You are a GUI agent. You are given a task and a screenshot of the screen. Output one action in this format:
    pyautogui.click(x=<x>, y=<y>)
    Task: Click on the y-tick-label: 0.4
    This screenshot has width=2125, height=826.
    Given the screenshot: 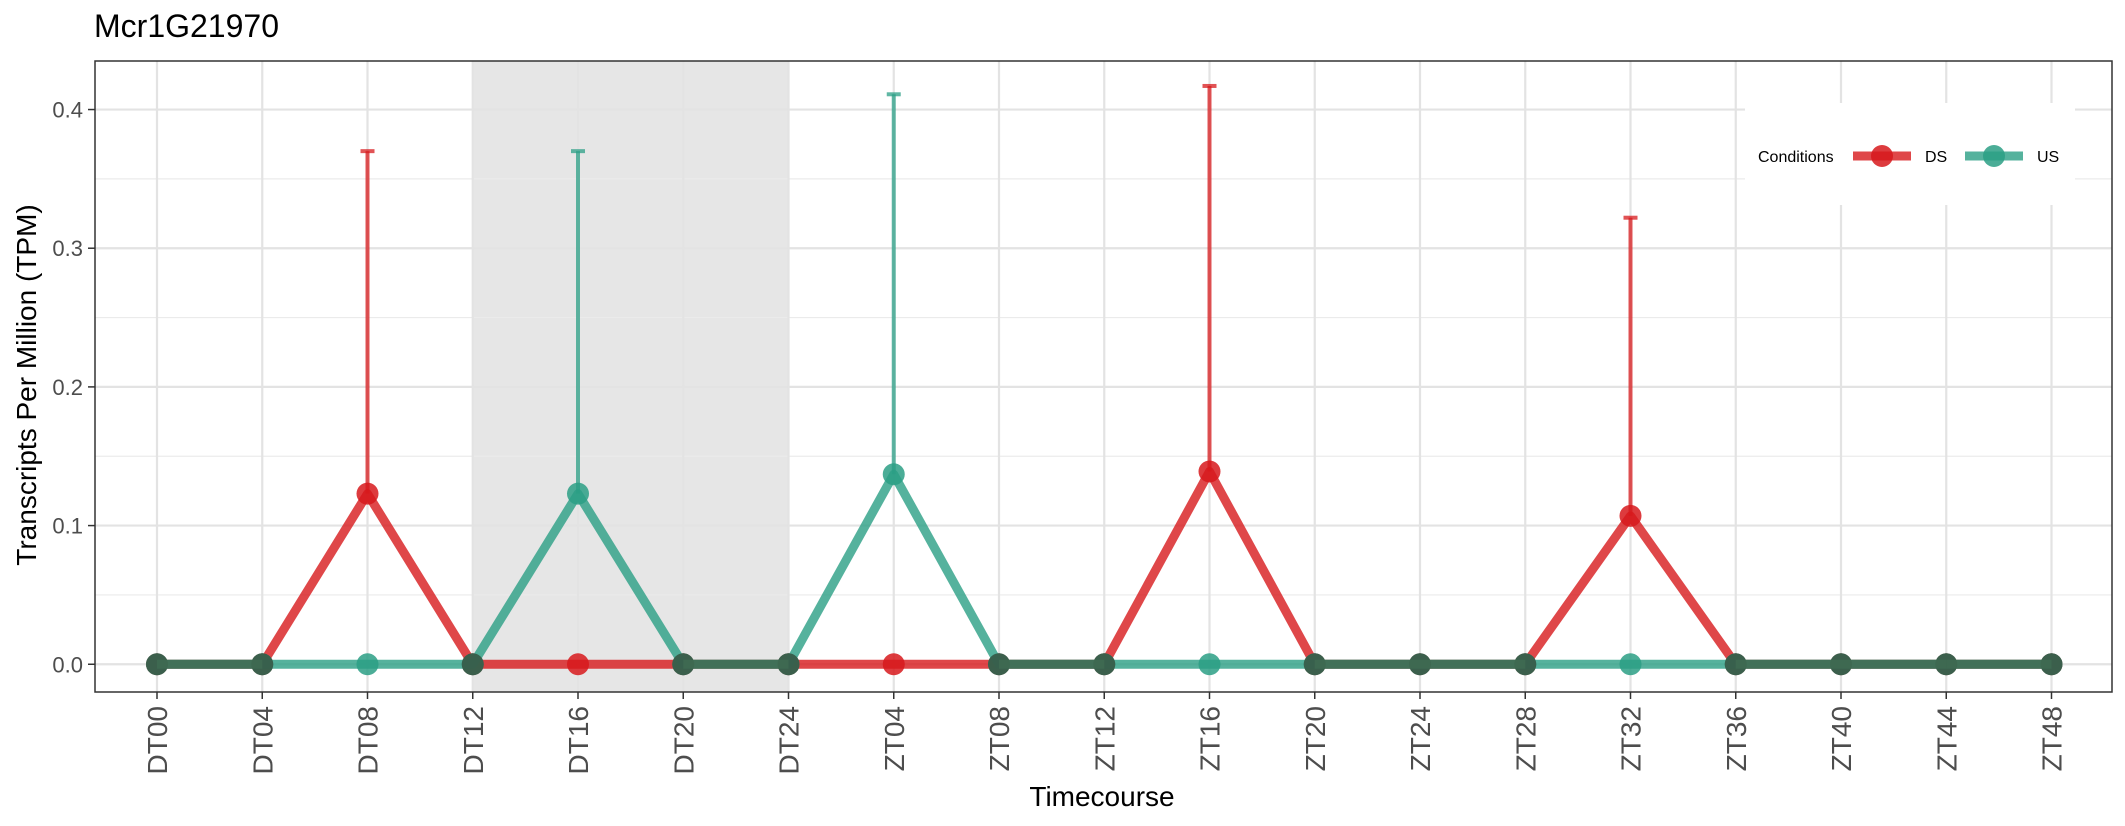 What is the action you would take?
    pyautogui.click(x=67, y=110)
    